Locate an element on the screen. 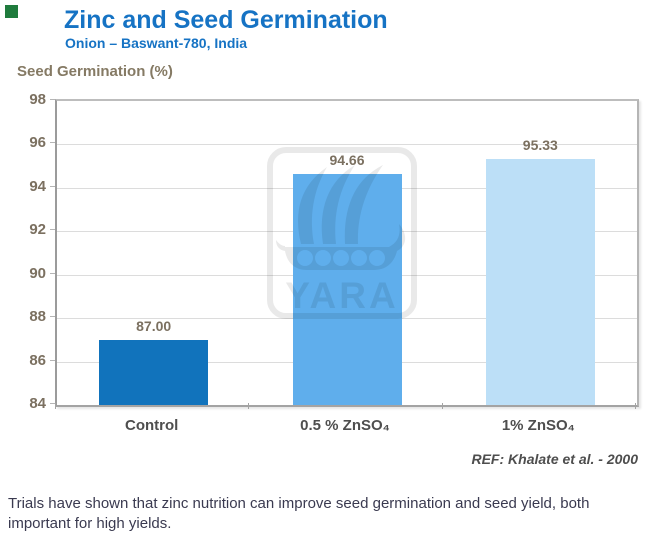 This screenshot has width=656, height=545. page-title: Zinc and Seed Germination is located at coordinates (226, 20).